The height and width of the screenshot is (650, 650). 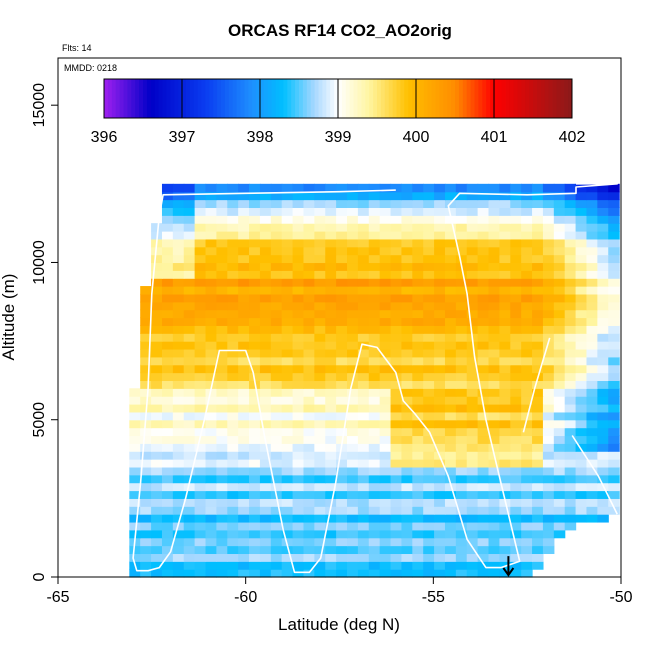 What do you see at coordinates (39, 262) in the screenshot?
I see `y-tick-label: 10000` at bounding box center [39, 262].